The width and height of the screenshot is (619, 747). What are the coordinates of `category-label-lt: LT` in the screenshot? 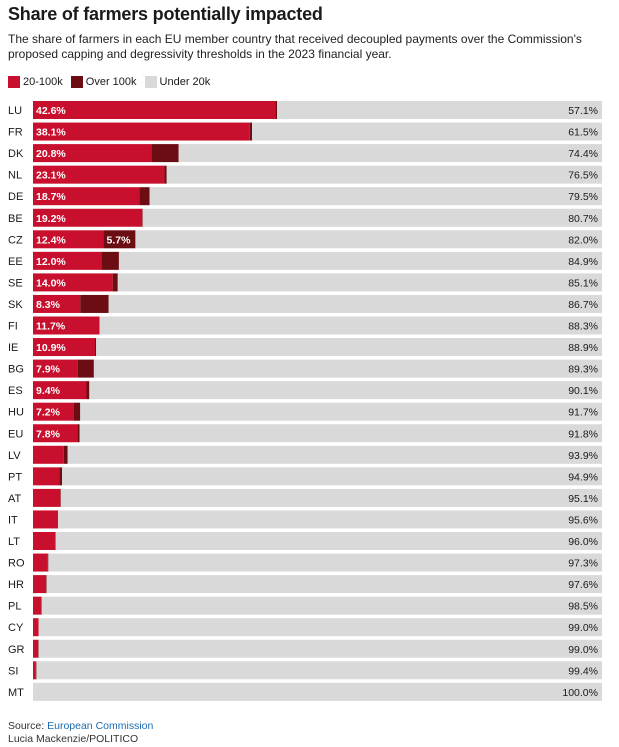 It's located at (14, 542).